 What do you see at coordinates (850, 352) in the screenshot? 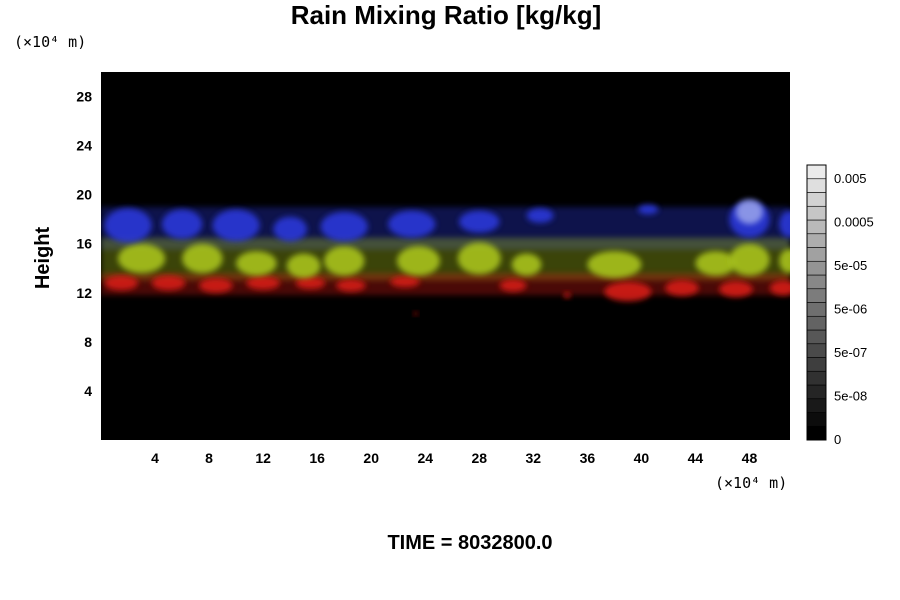
I see `colorbar-tick-label: 5e-07` at bounding box center [850, 352].